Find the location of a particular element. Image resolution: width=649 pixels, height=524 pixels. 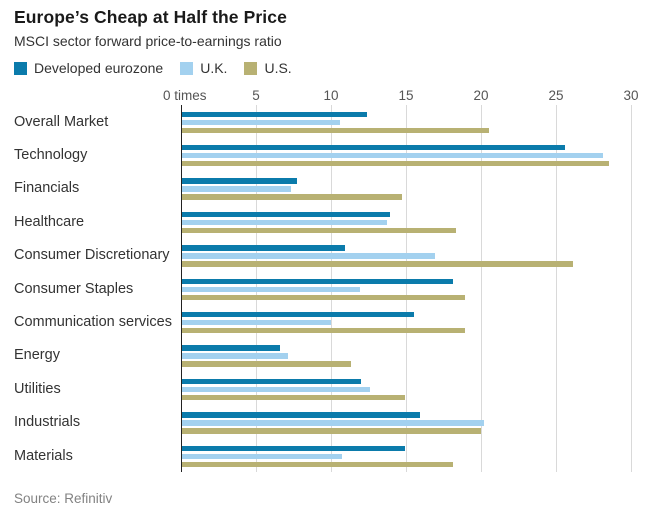

legend-label: U.K. is located at coordinates (214, 68).